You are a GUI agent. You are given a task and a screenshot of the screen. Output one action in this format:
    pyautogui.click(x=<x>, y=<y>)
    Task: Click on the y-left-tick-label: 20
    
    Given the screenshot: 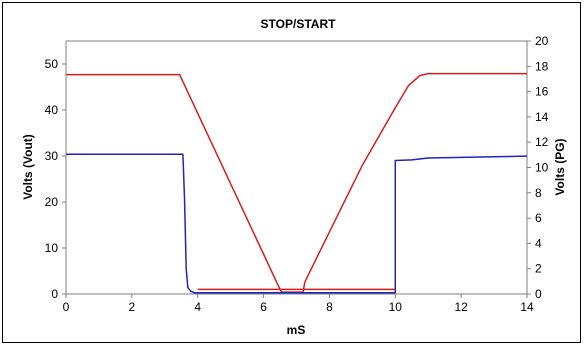 What is the action you would take?
    pyautogui.click(x=52, y=202)
    